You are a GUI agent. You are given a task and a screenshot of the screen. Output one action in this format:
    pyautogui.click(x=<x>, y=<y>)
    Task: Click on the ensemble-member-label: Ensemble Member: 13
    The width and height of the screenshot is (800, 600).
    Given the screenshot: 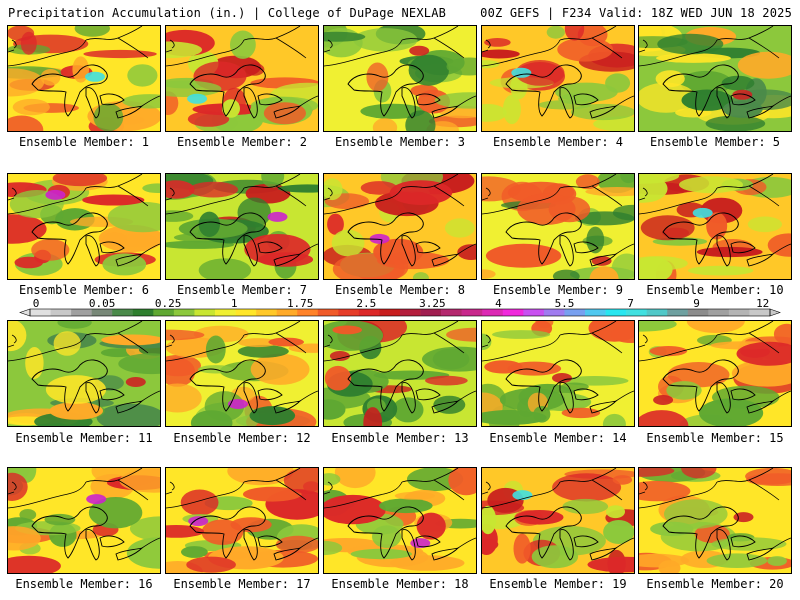 What is the action you would take?
    pyautogui.click(x=400, y=438)
    